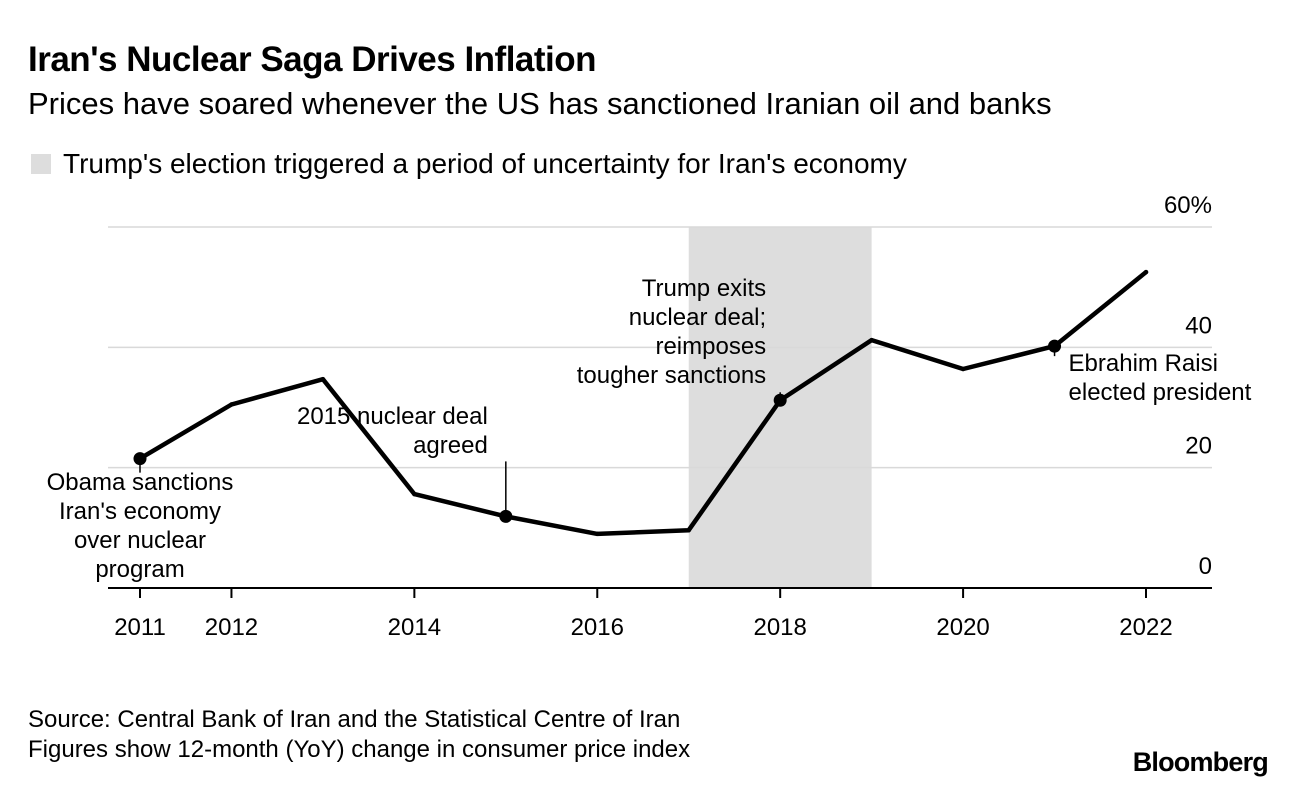  What do you see at coordinates (140, 482) in the screenshot?
I see `annotation-text: Obama sanctions` at bounding box center [140, 482].